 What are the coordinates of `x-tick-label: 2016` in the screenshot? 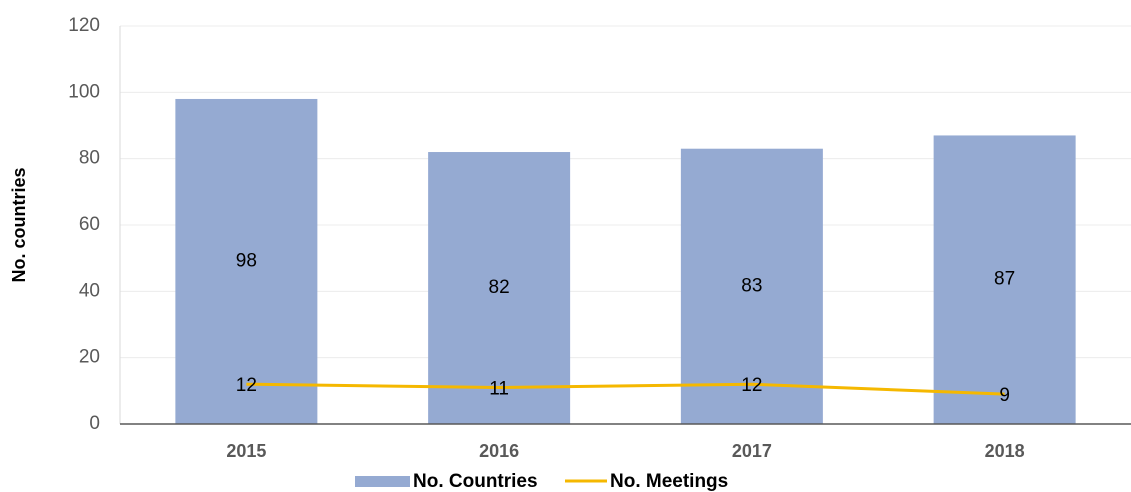 It's located at (499, 451).